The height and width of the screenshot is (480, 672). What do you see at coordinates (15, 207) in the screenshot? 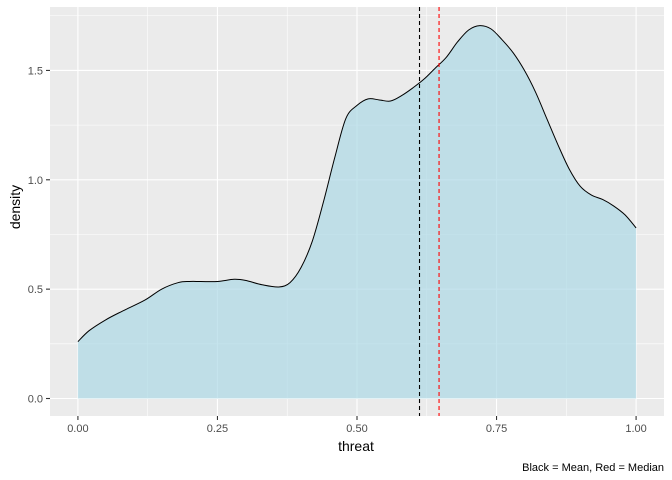
I see `y-axis-title: density` at bounding box center [15, 207].